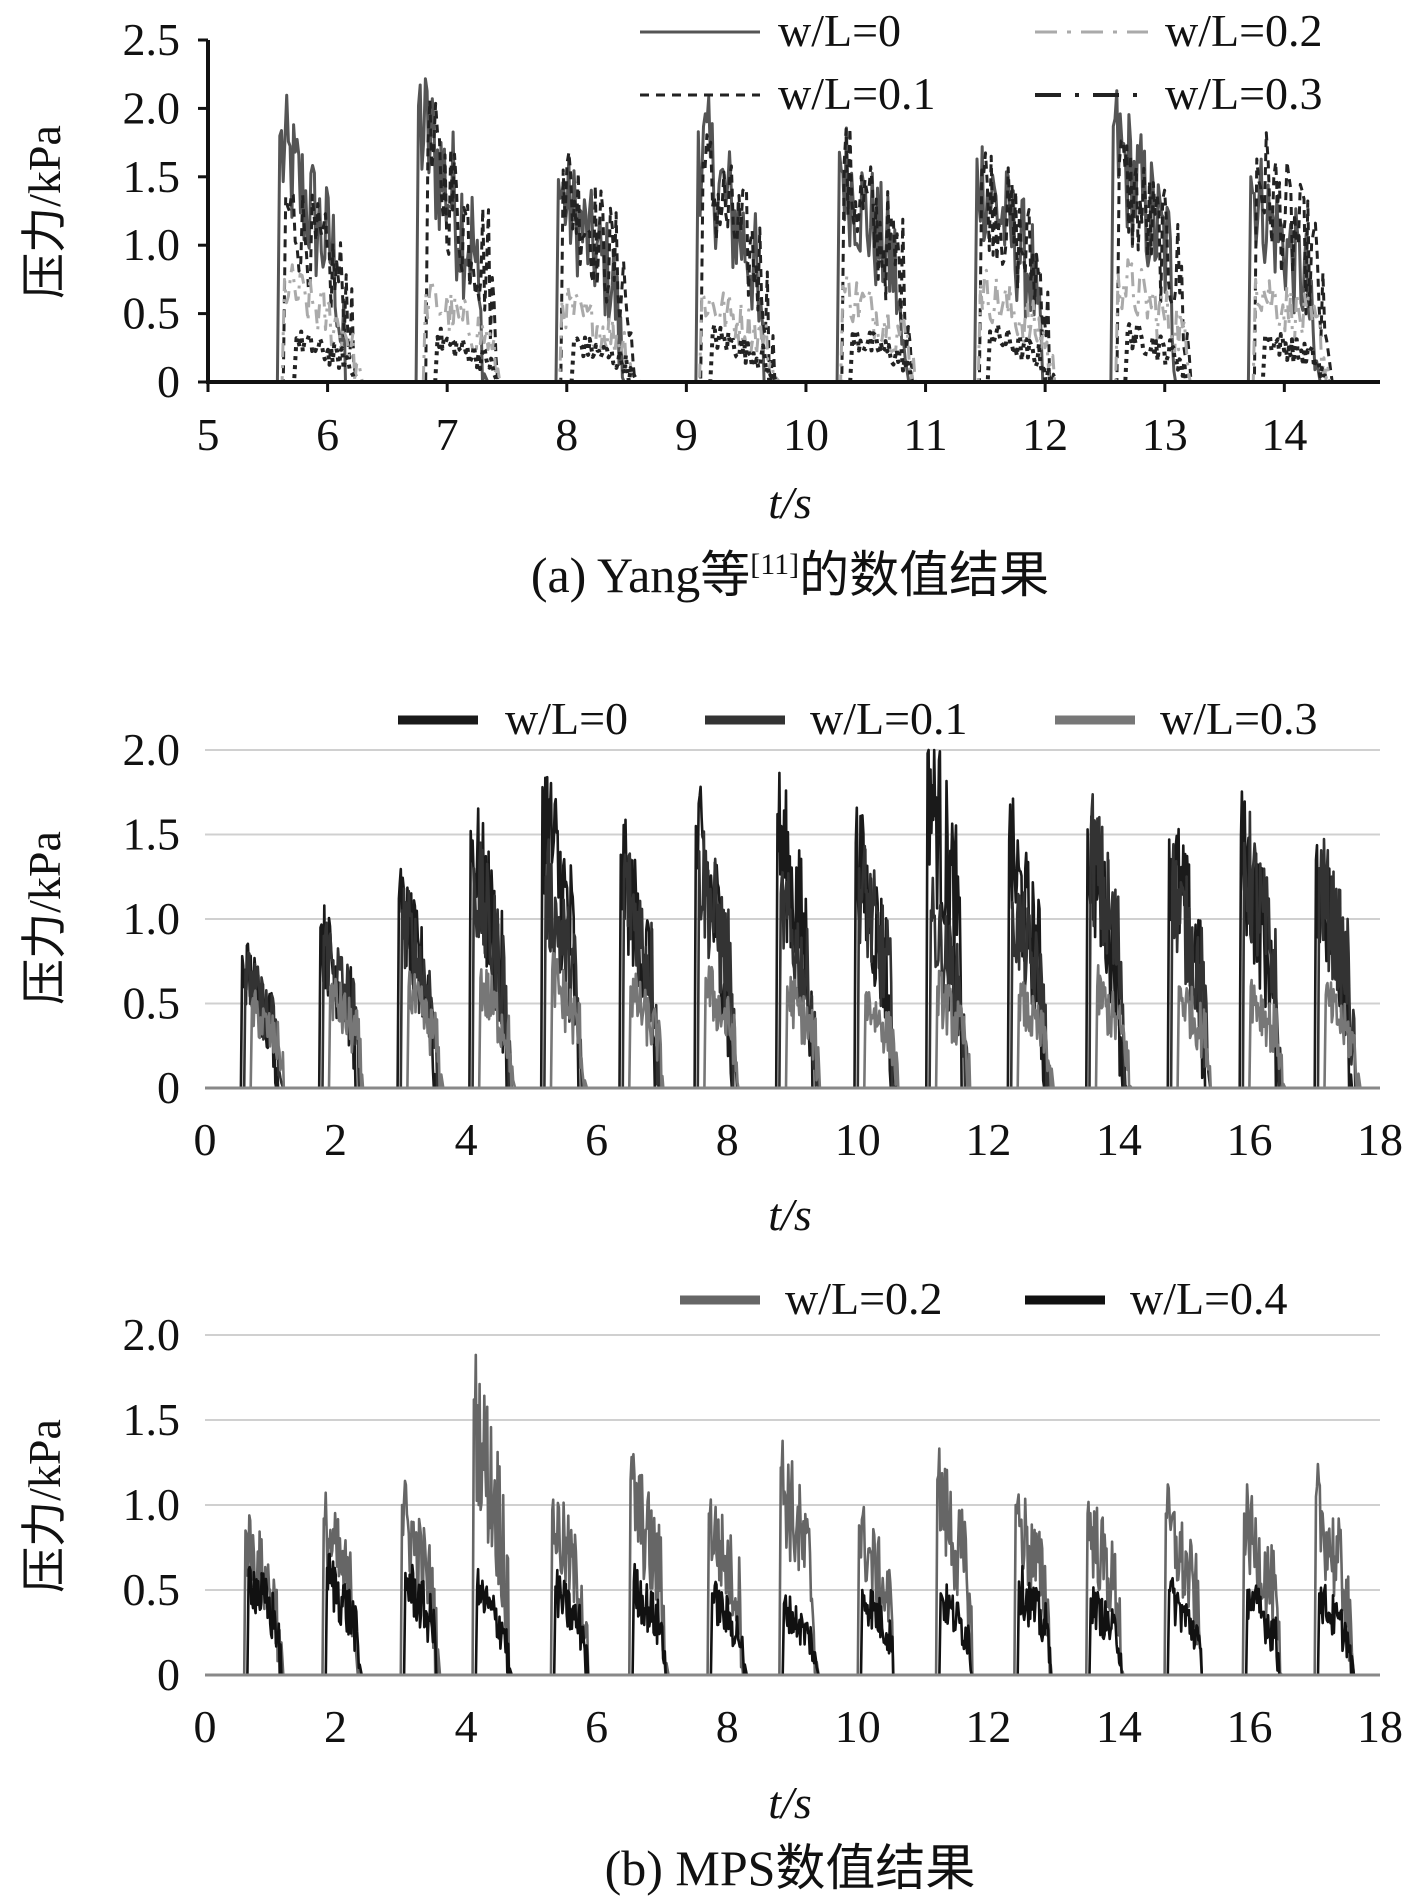 The height and width of the screenshot is (1901, 1417). Describe the element at coordinates (566, 718) in the screenshot. I see `legend-label-b-w-l-0: w/L=0` at that location.